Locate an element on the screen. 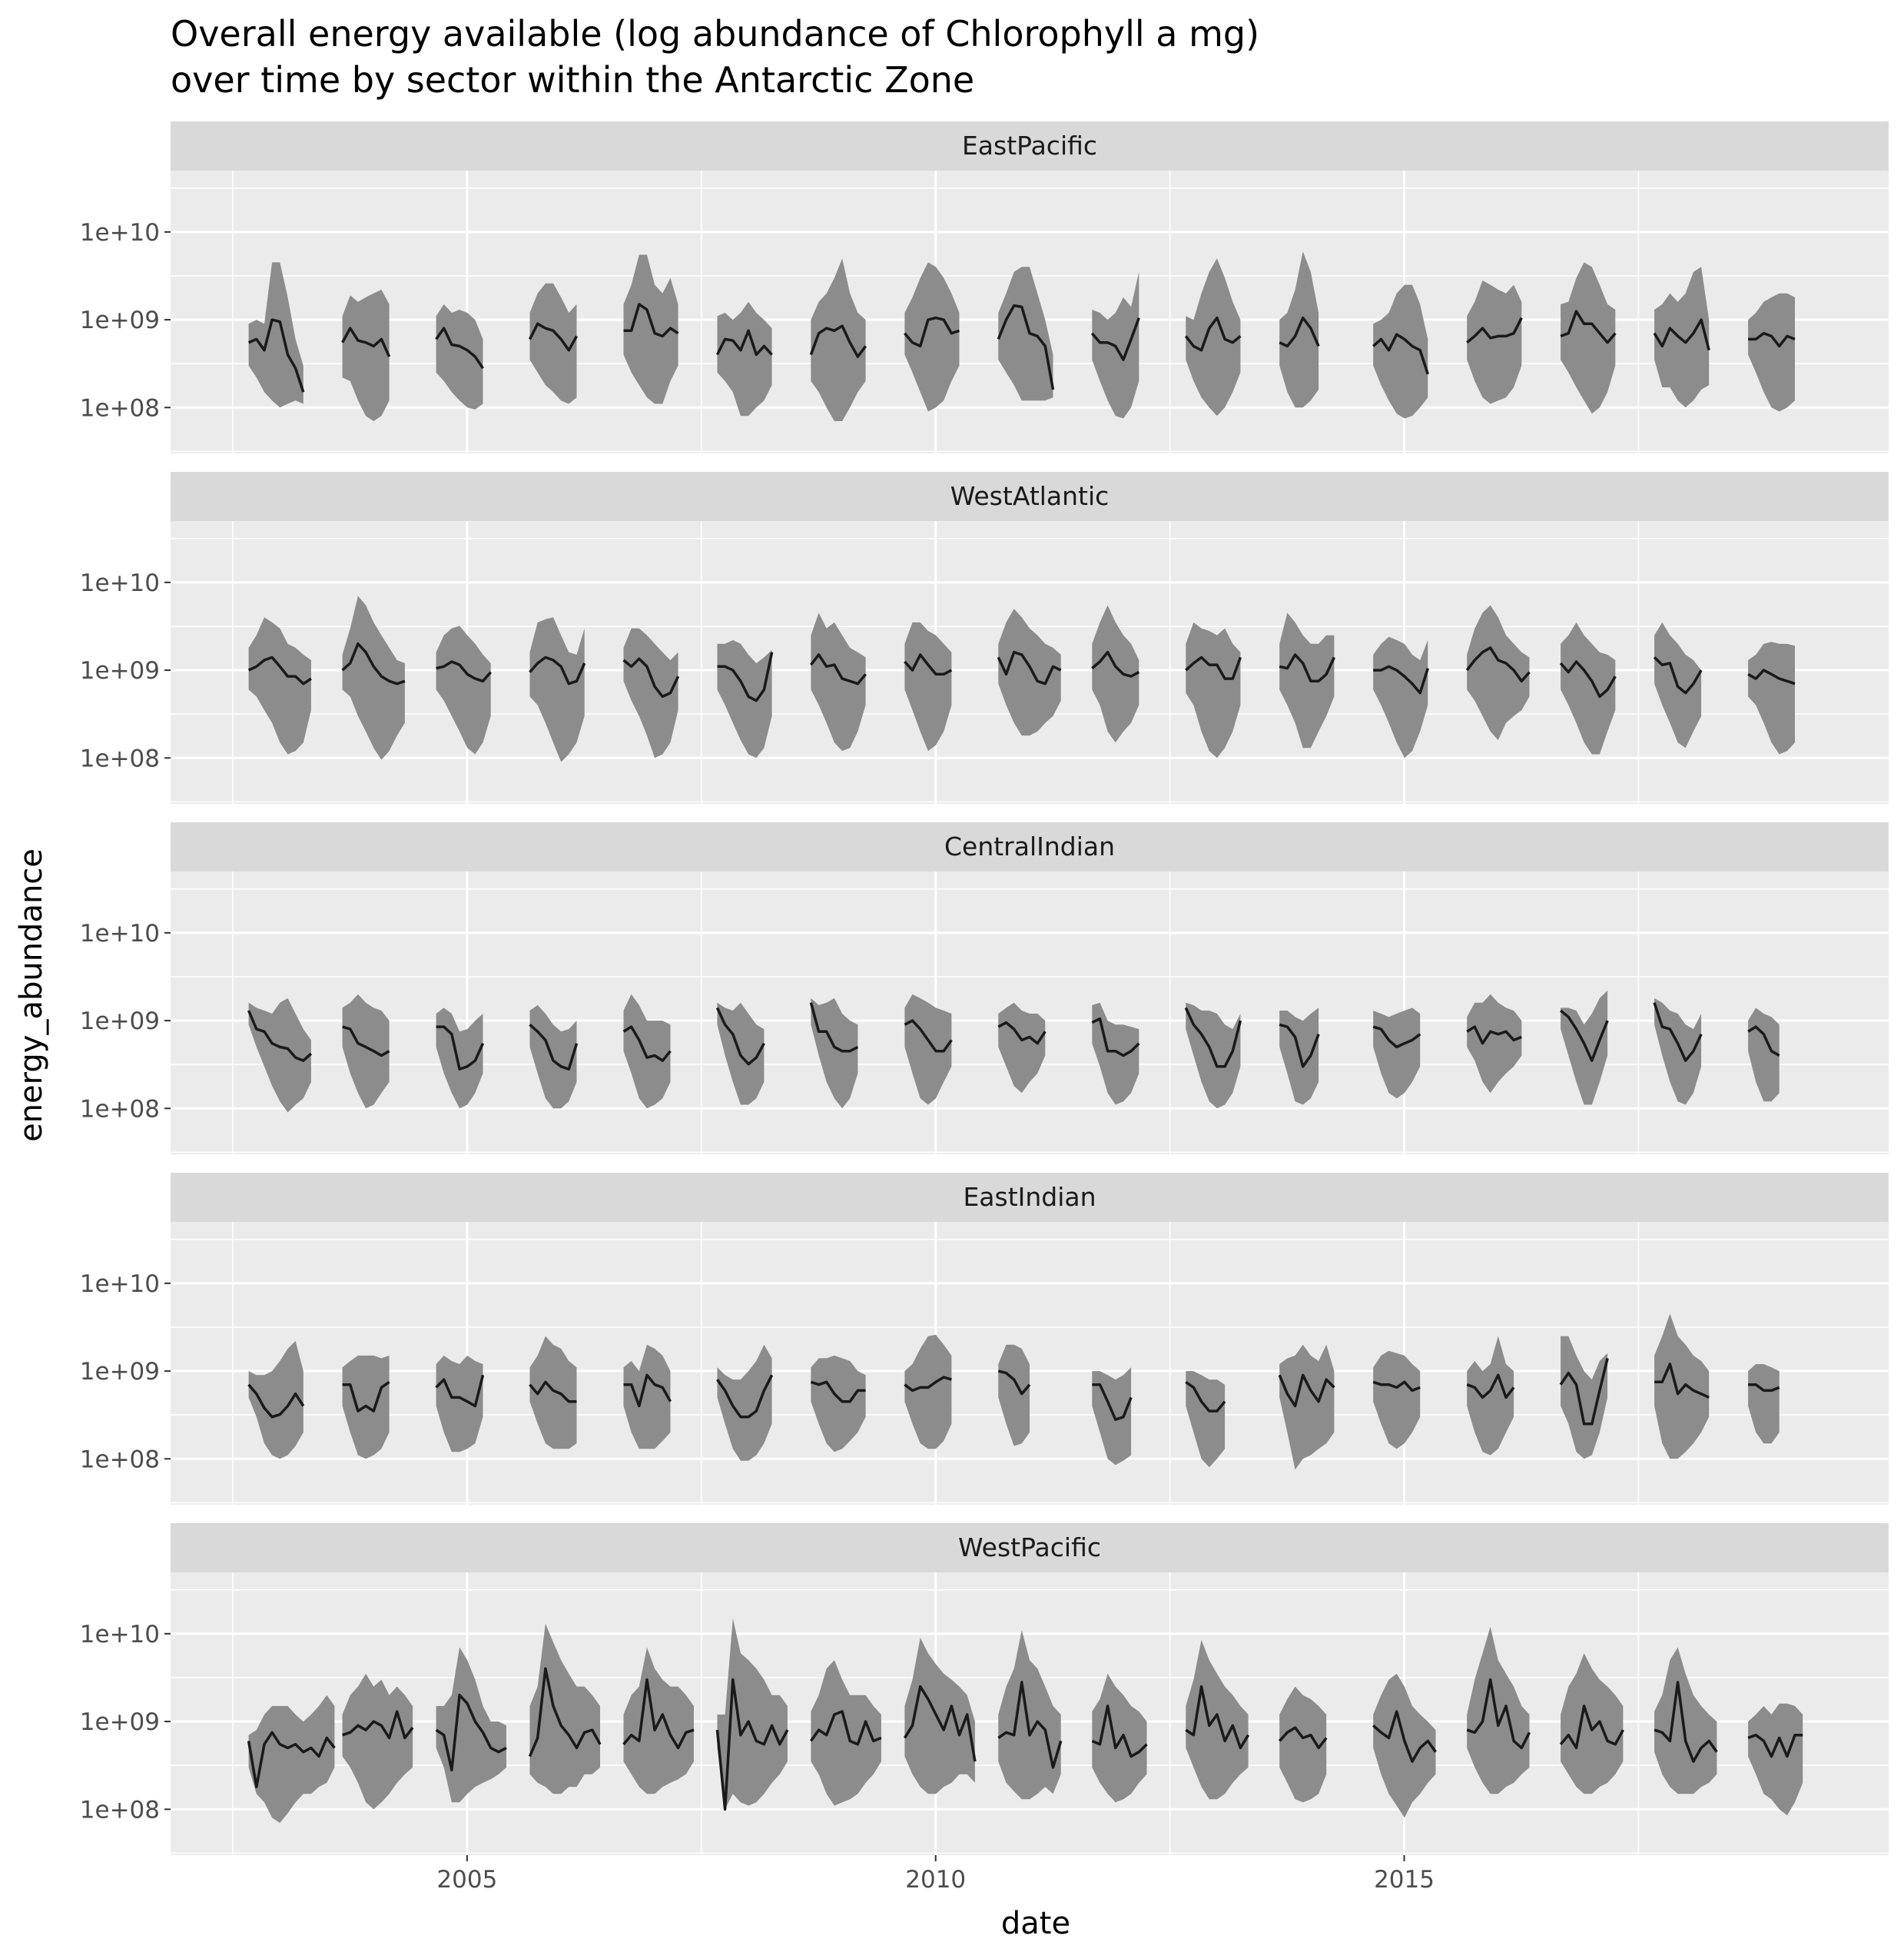 The height and width of the screenshot is (1952, 1904). facet-strip-label: CentralIndian is located at coordinates (1029, 846).